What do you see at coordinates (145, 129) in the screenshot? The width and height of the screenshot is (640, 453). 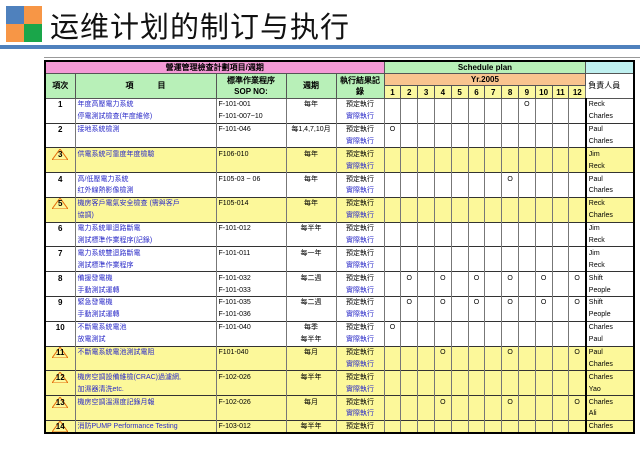 I see `item-name: 接地系統檢測` at bounding box center [145, 129].